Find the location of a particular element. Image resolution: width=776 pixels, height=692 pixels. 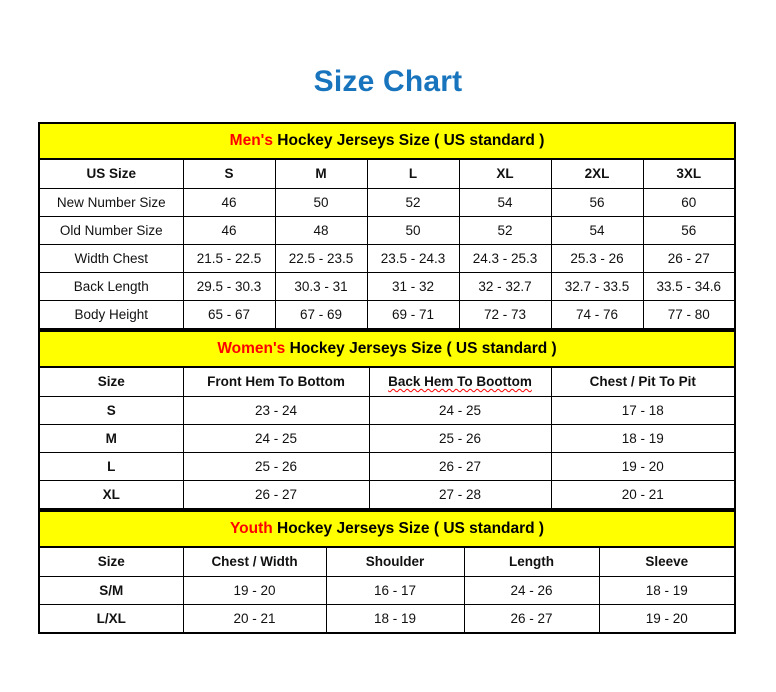

mens-col-header-3: L is located at coordinates (413, 173).